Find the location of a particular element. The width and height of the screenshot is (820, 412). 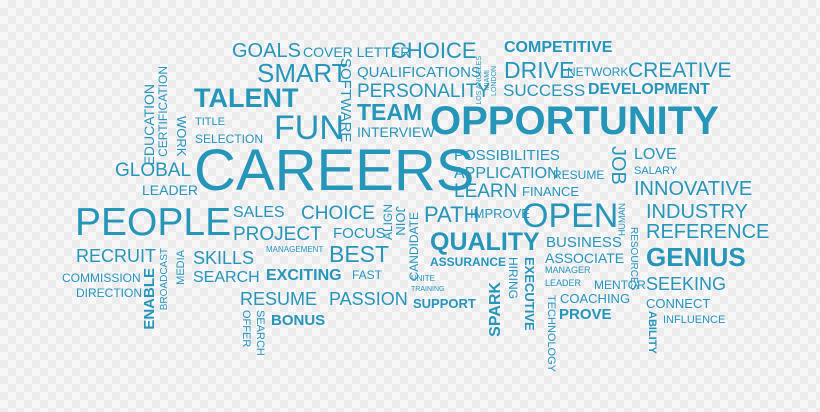

word-bonus: BONUS is located at coordinates (298, 320).